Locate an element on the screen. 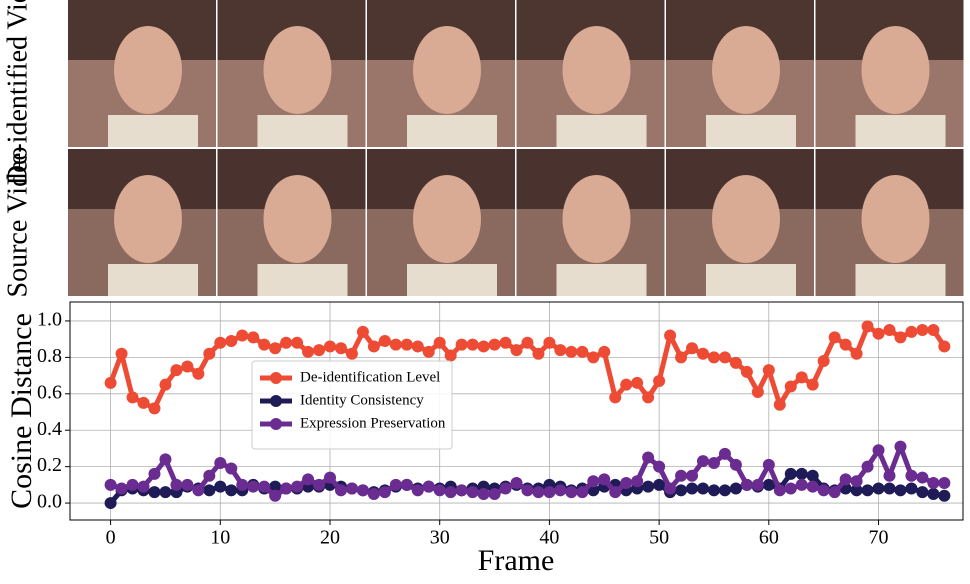 Image resolution: width=970 pixels, height=584 pixels. row-label: Source Video is located at coordinates (17, 222).